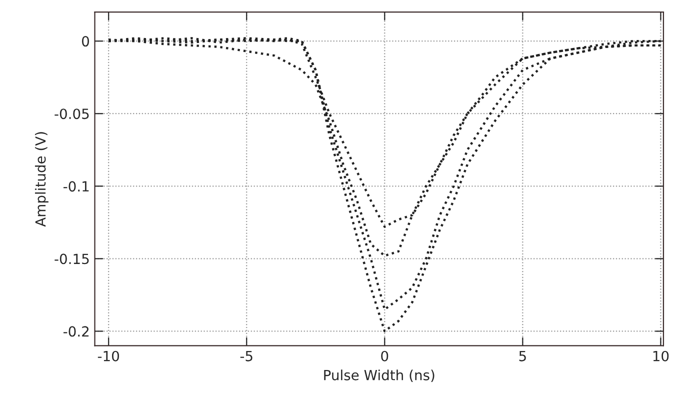 The height and width of the screenshot is (402, 677). What do you see at coordinates (384, 356) in the screenshot?
I see `x-tick-label: 0` at bounding box center [384, 356].